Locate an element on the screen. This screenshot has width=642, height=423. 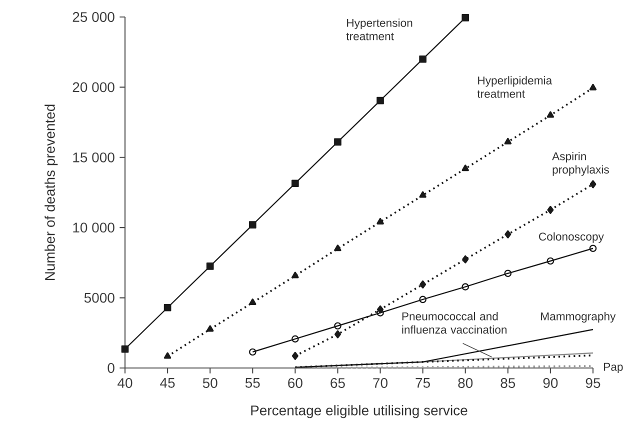
text: Pneumococcal and influenza vaccination is located at coordinates (454, 323).